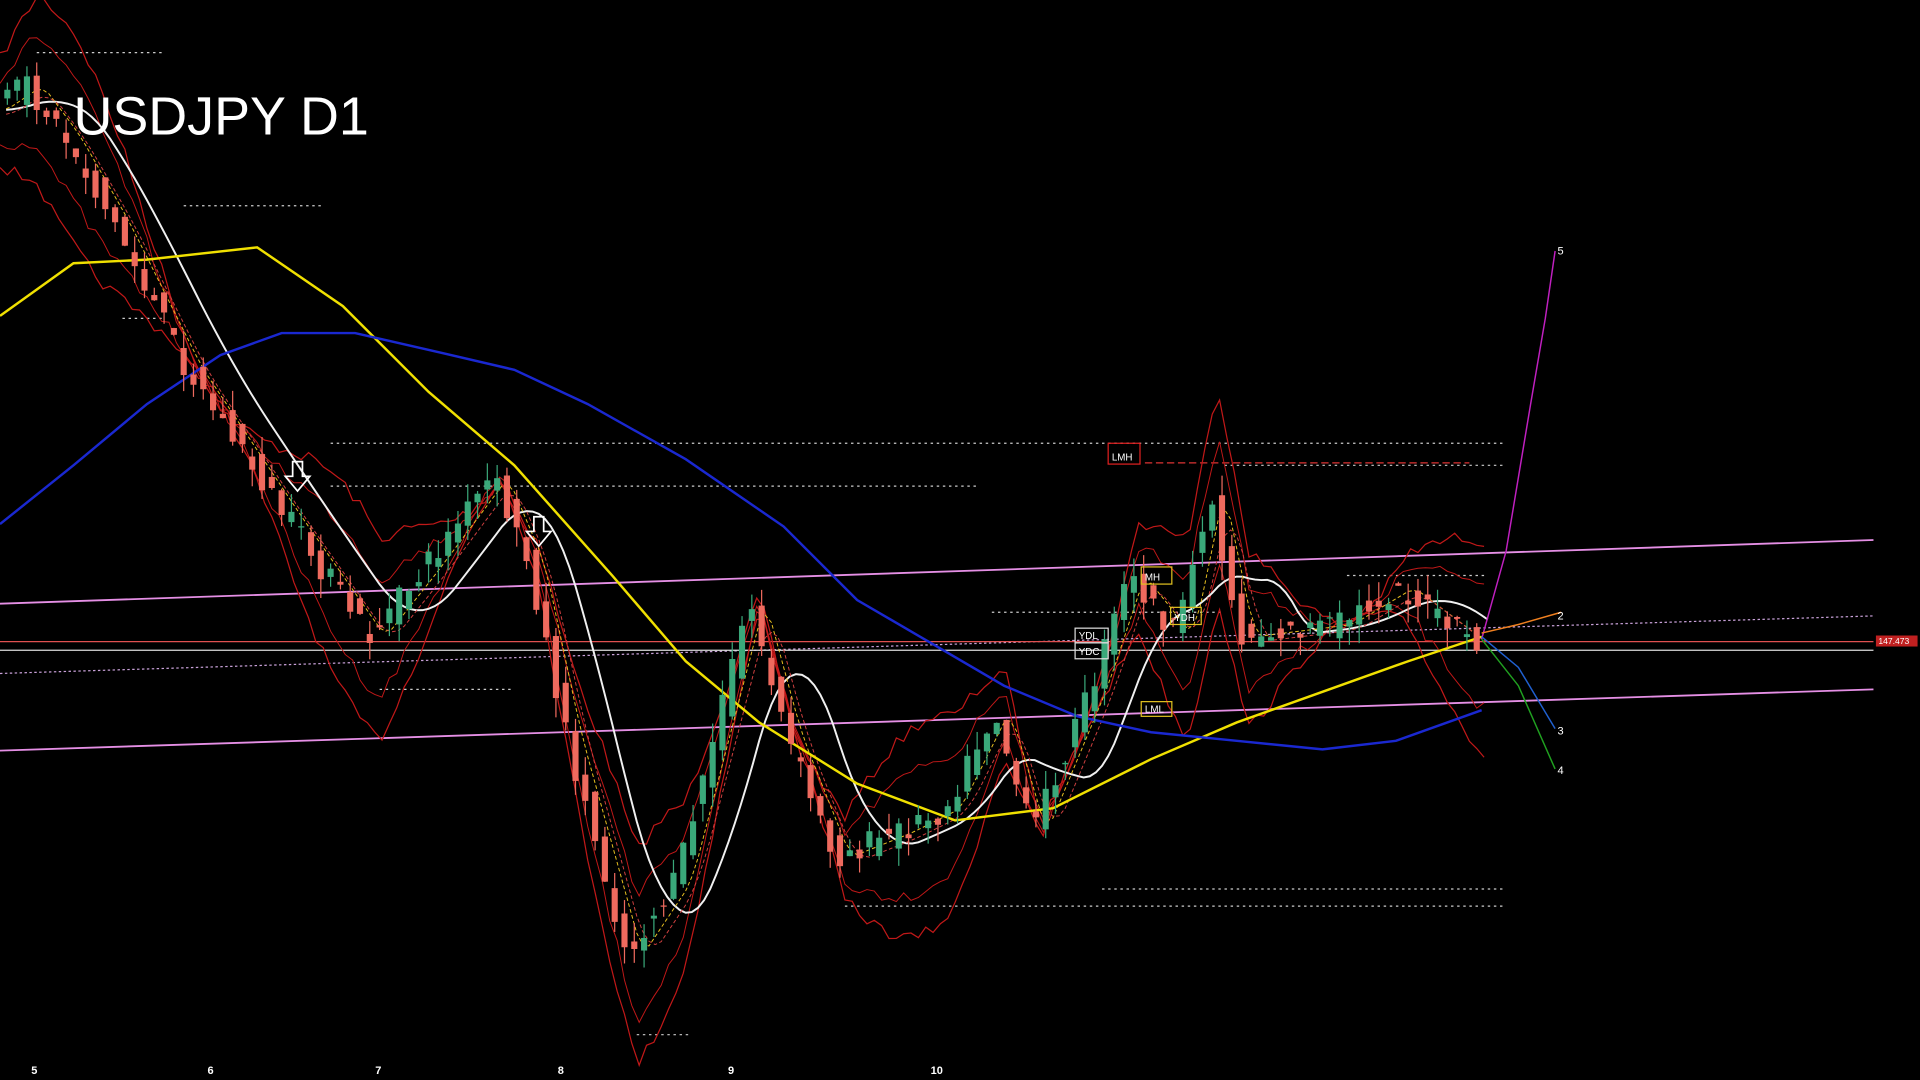 The image size is (1920, 1080). What do you see at coordinates (1152, 577) in the screenshot?
I see `level-label: MH` at bounding box center [1152, 577].